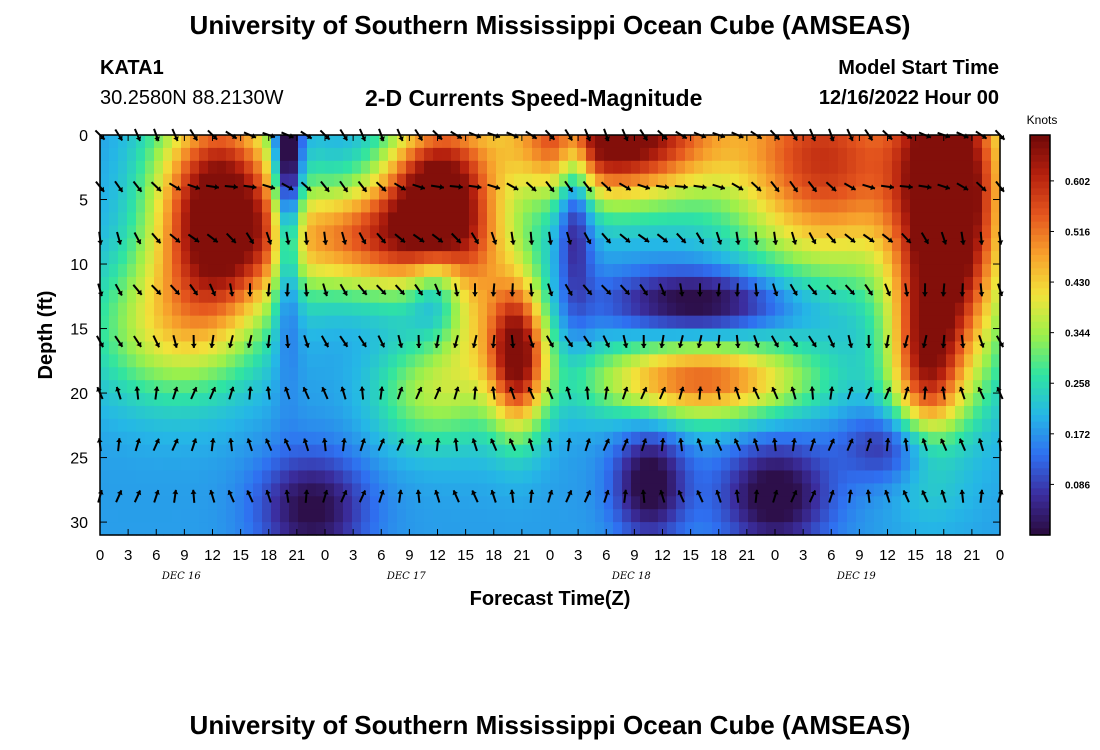 This screenshot has width=1100, height=750. Describe the element at coordinates (1040, 432) in the screenshot. I see `colorbar-segment` at that location.